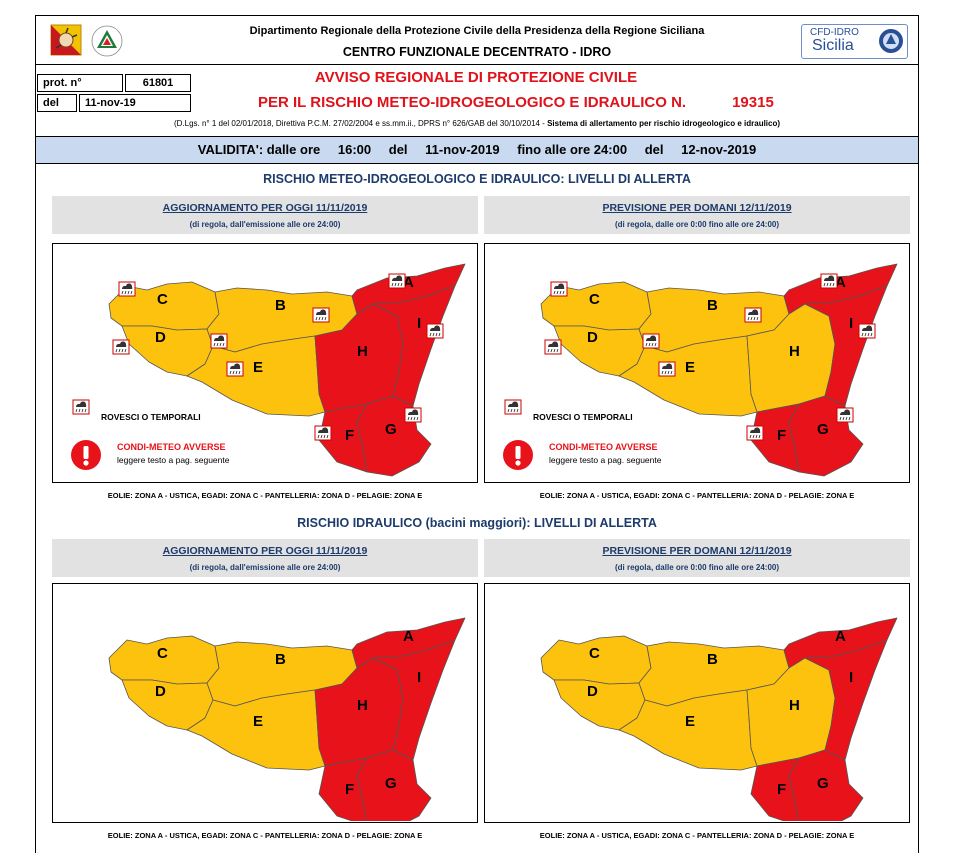 This screenshot has height=853, width=956. What do you see at coordinates (135, 103) in the screenshot?
I see `del-value: 11-nov-19` at bounding box center [135, 103].